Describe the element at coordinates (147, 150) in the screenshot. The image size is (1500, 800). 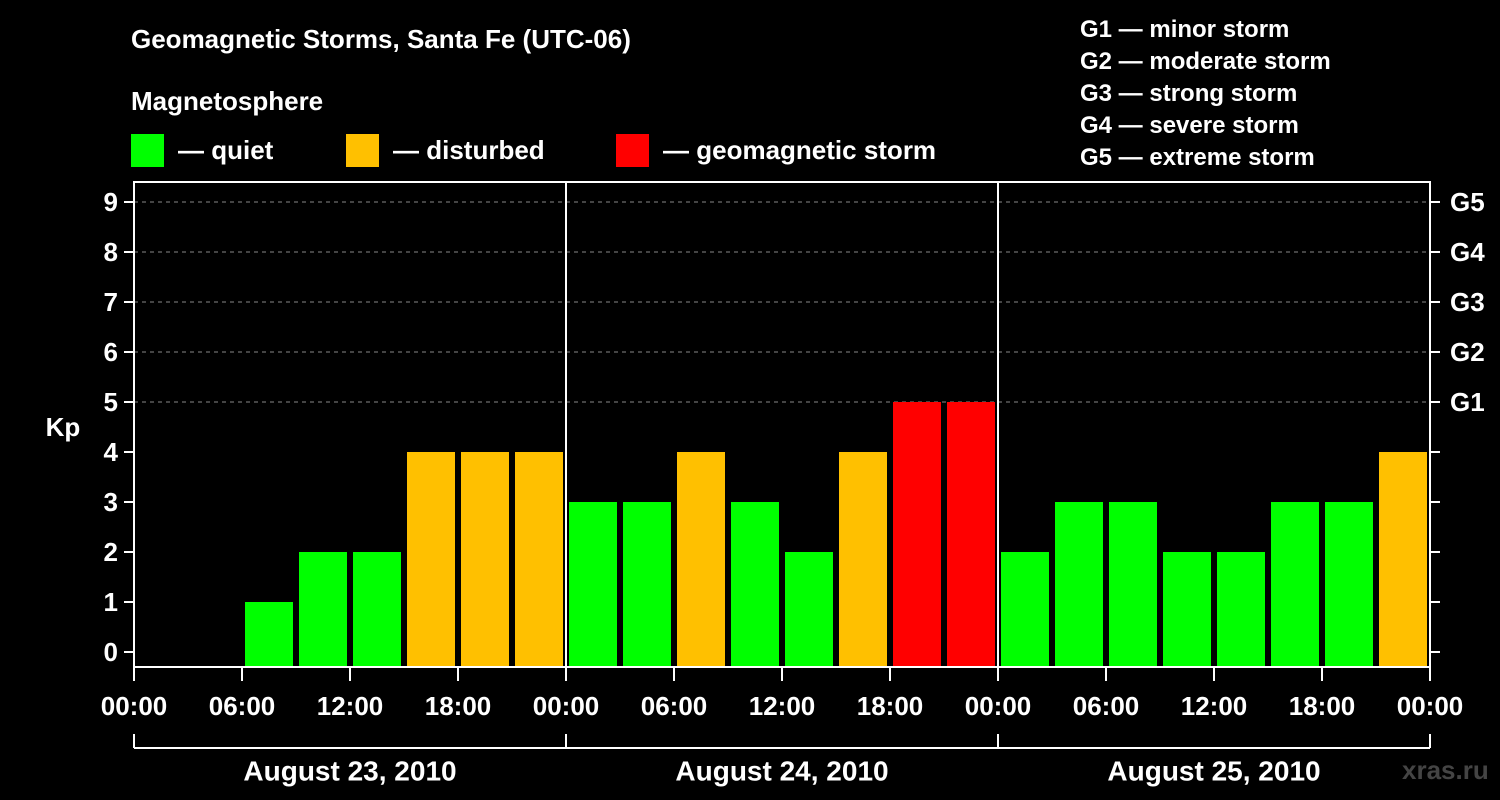
I see `legend-swatch-quiet` at that location.